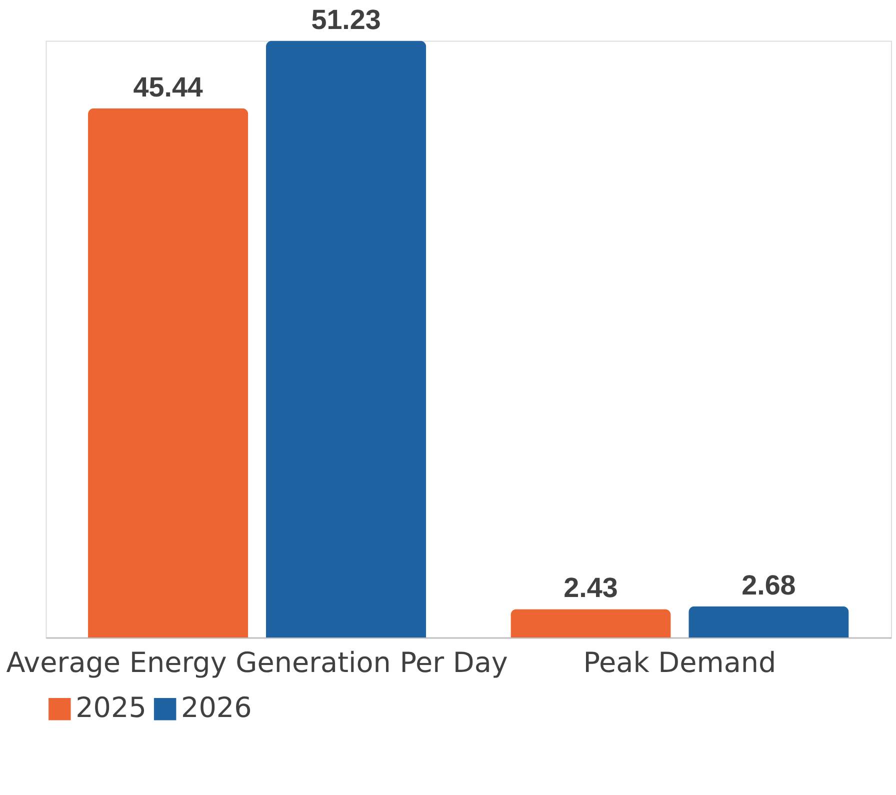  Describe the element at coordinates (769, 584) in the screenshot. I see `data-label: 2.68` at that location.